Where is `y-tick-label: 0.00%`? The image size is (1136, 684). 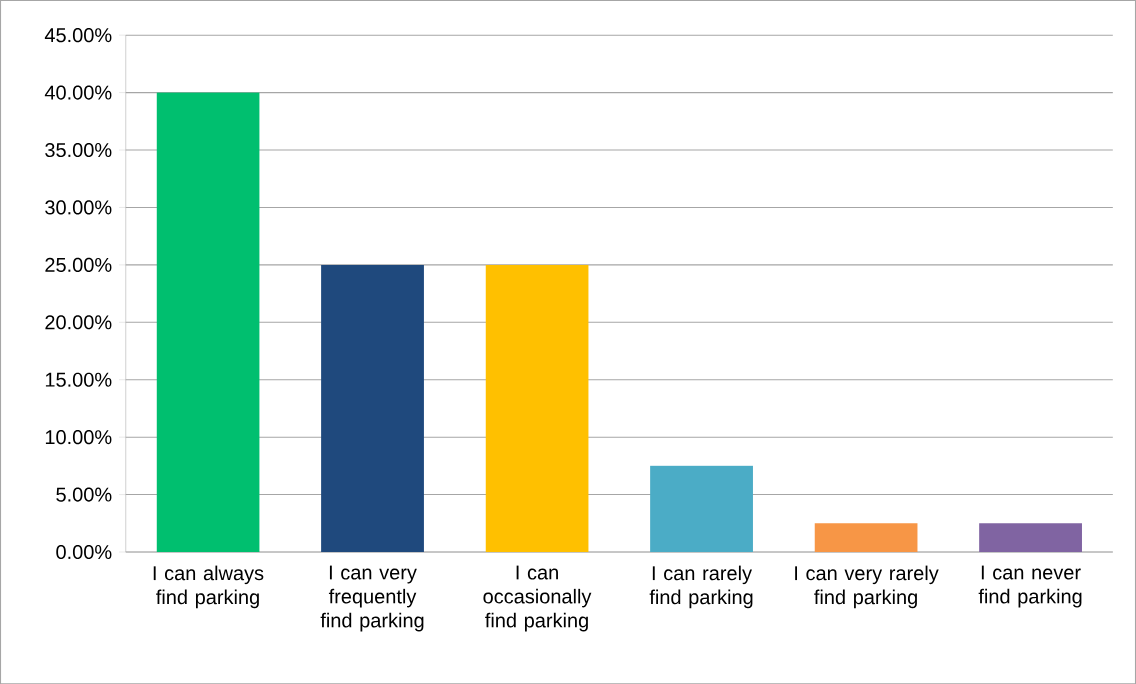 y-tick-label: 0.00% is located at coordinates (84, 551).